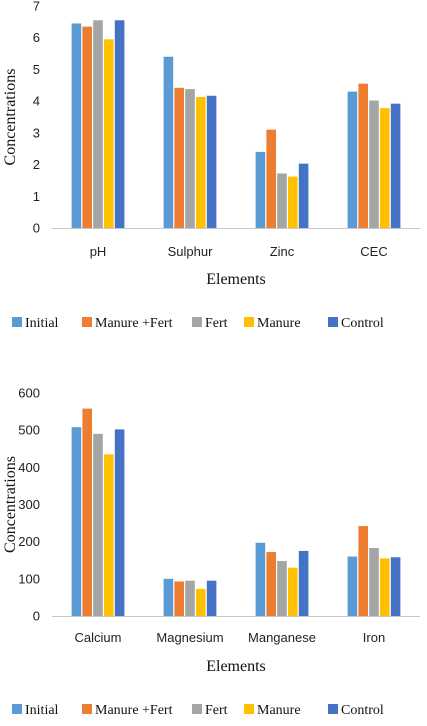 Image resolution: width=427 pixels, height=726 pixels. Describe the element at coordinates (168, 142) in the screenshot. I see `bar-sulphur-initial` at that location.